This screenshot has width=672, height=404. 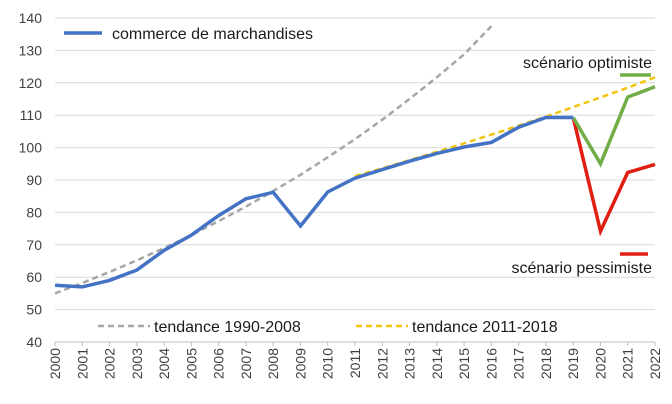 I want to click on series-line-scenario-optimiste, so click(x=613, y=126).